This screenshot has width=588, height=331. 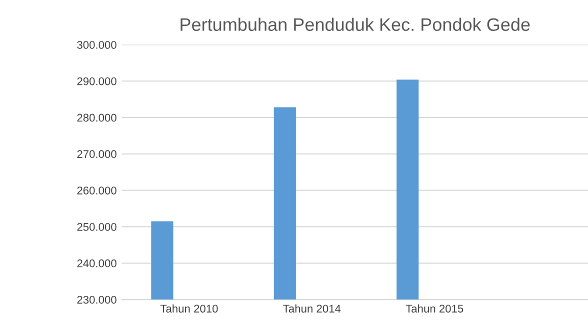 I want to click on y-tick-label: 260.000, so click(x=96, y=190).